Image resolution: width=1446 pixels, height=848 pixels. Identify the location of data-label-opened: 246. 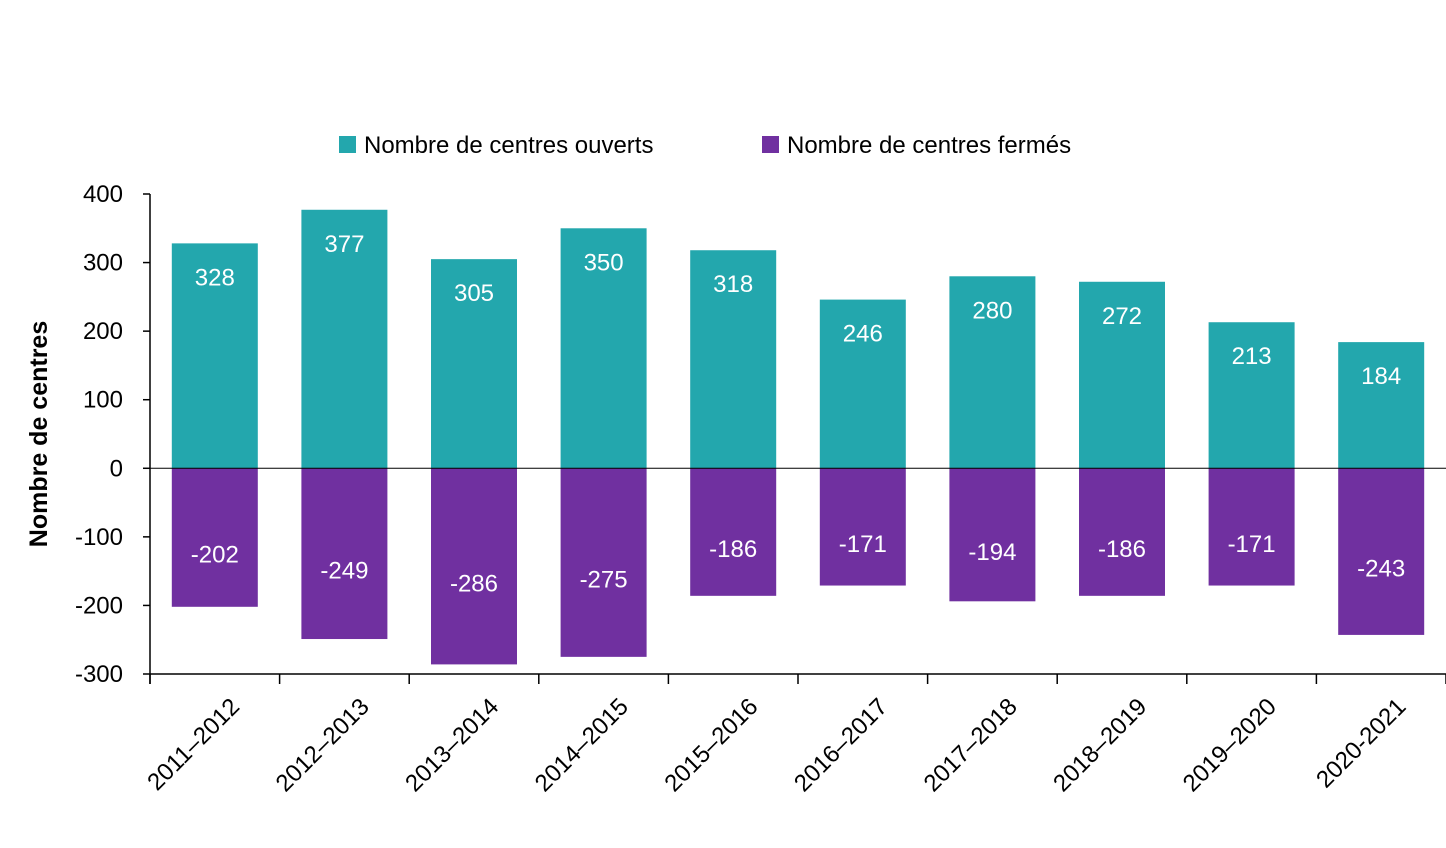
(863, 334).